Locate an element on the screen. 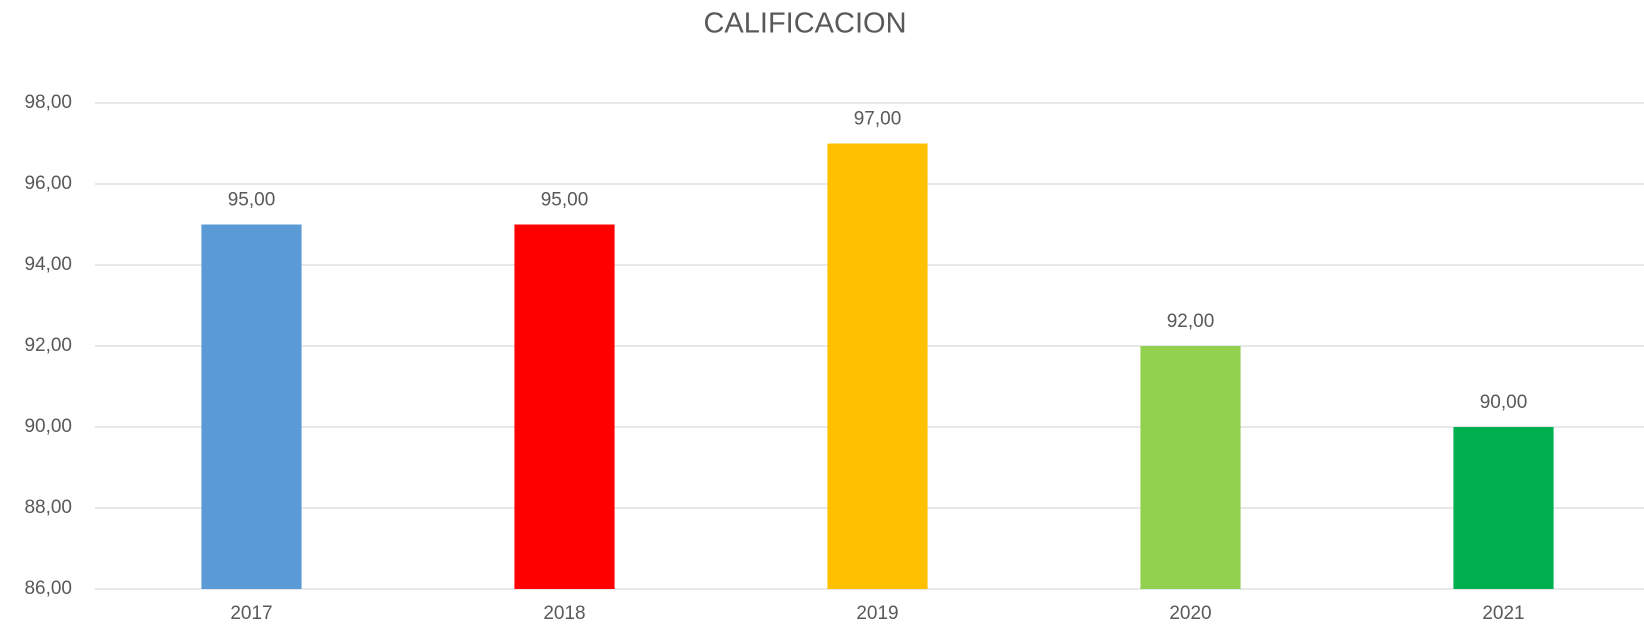  y-tick-label: 94,00 is located at coordinates (48, 264).